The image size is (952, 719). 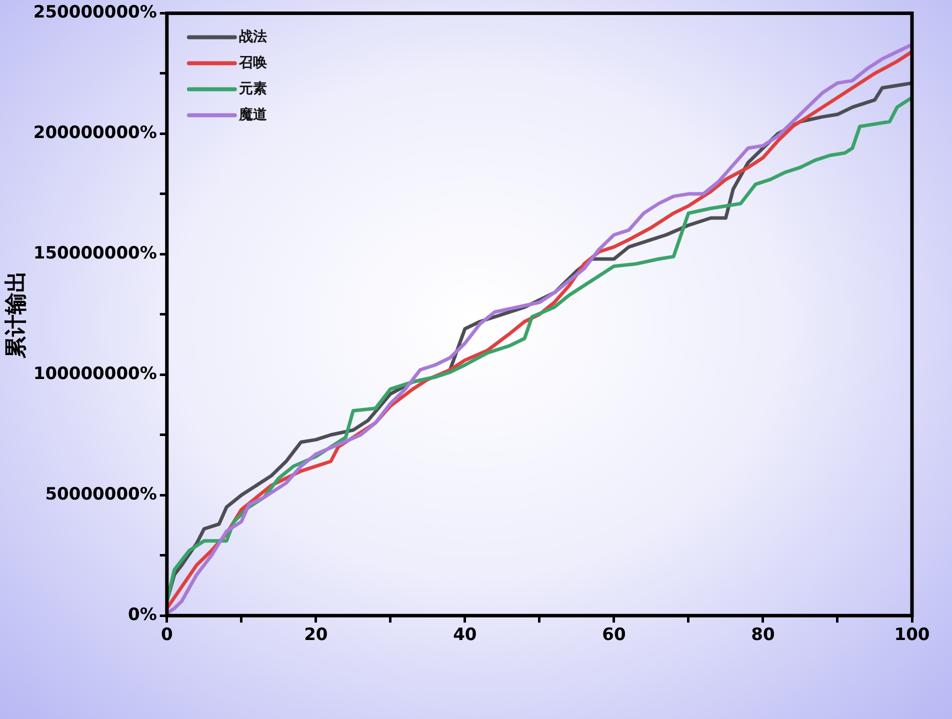 What do you see at coordinates (465, 635) in the screenshot?
I see `x-tick-label: 40` at bounding box center [465, 635].